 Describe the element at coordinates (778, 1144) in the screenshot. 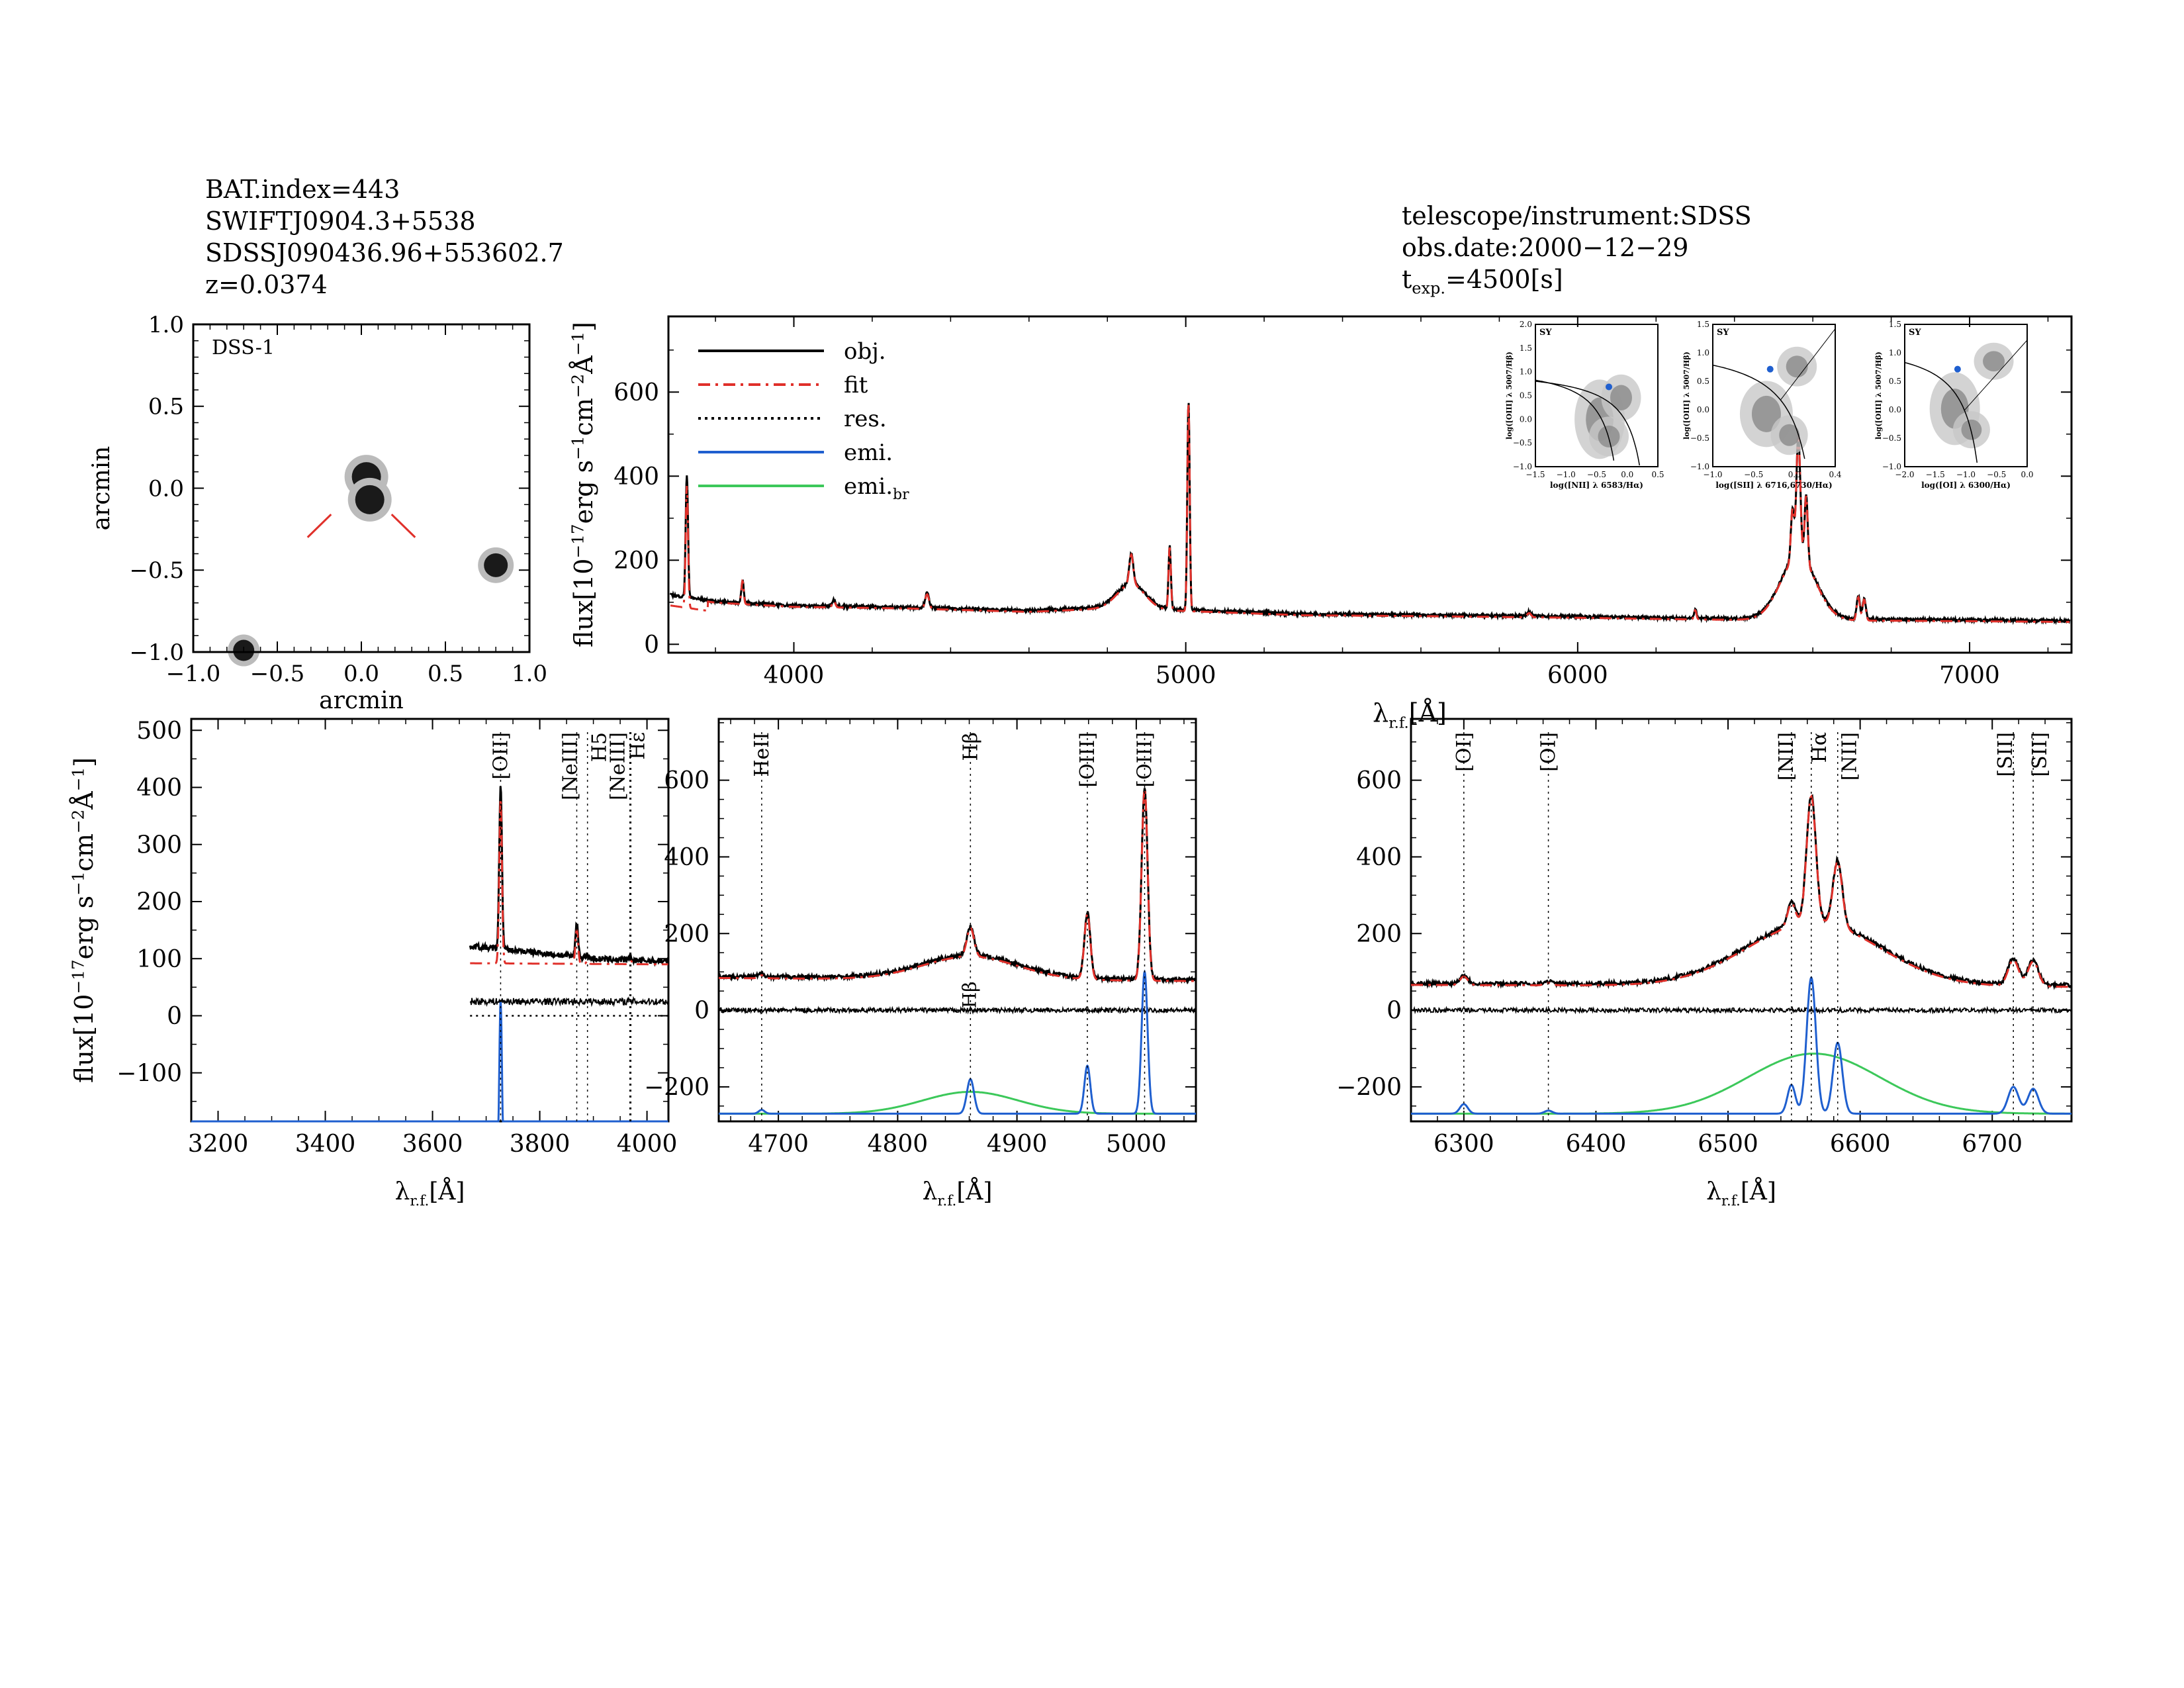

I see `x-tick-label: 4700` at that location.